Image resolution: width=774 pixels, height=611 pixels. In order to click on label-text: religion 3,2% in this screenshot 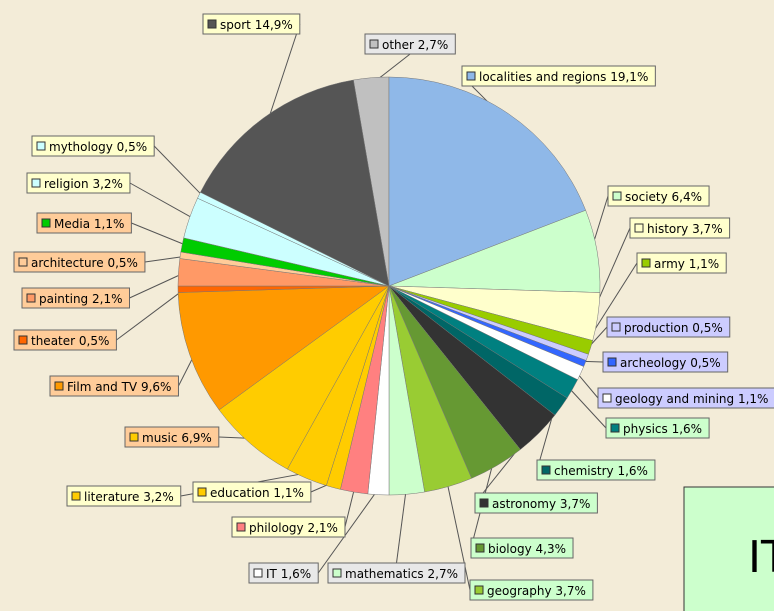, I will do `click(83, 184)`.